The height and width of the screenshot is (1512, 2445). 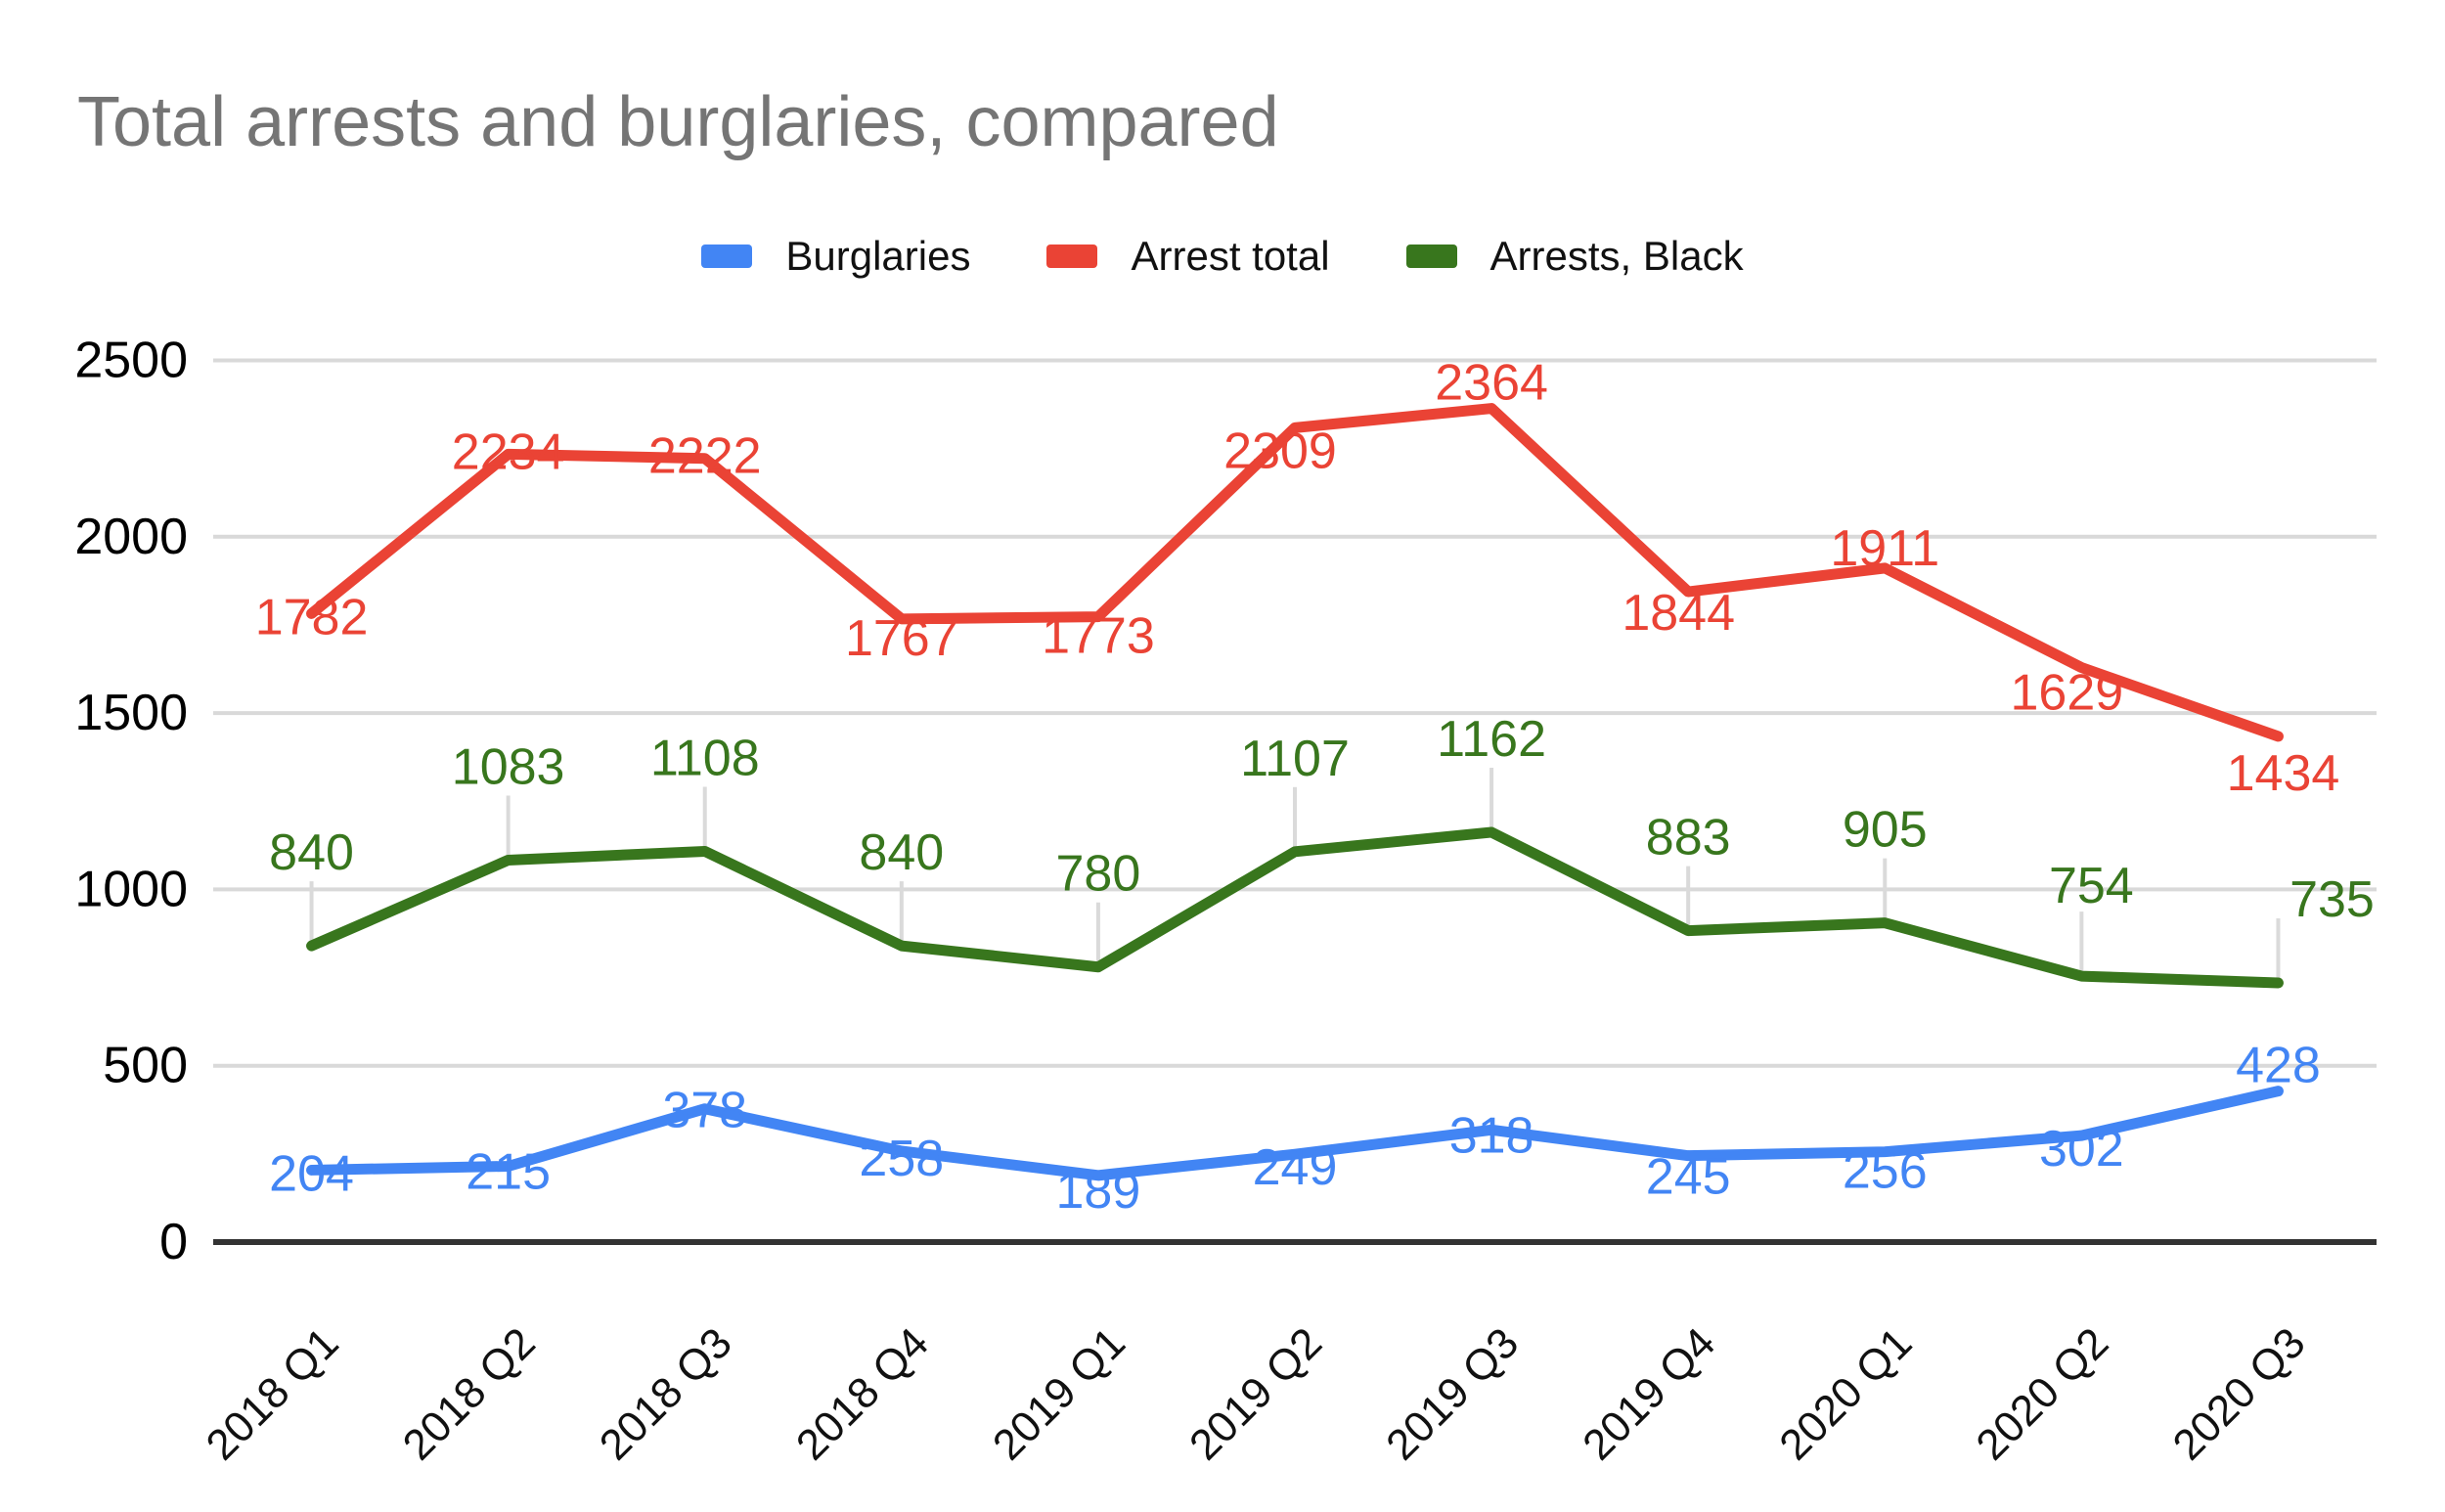 I want to click on data-label: 754, so click(x=2091, y=886).